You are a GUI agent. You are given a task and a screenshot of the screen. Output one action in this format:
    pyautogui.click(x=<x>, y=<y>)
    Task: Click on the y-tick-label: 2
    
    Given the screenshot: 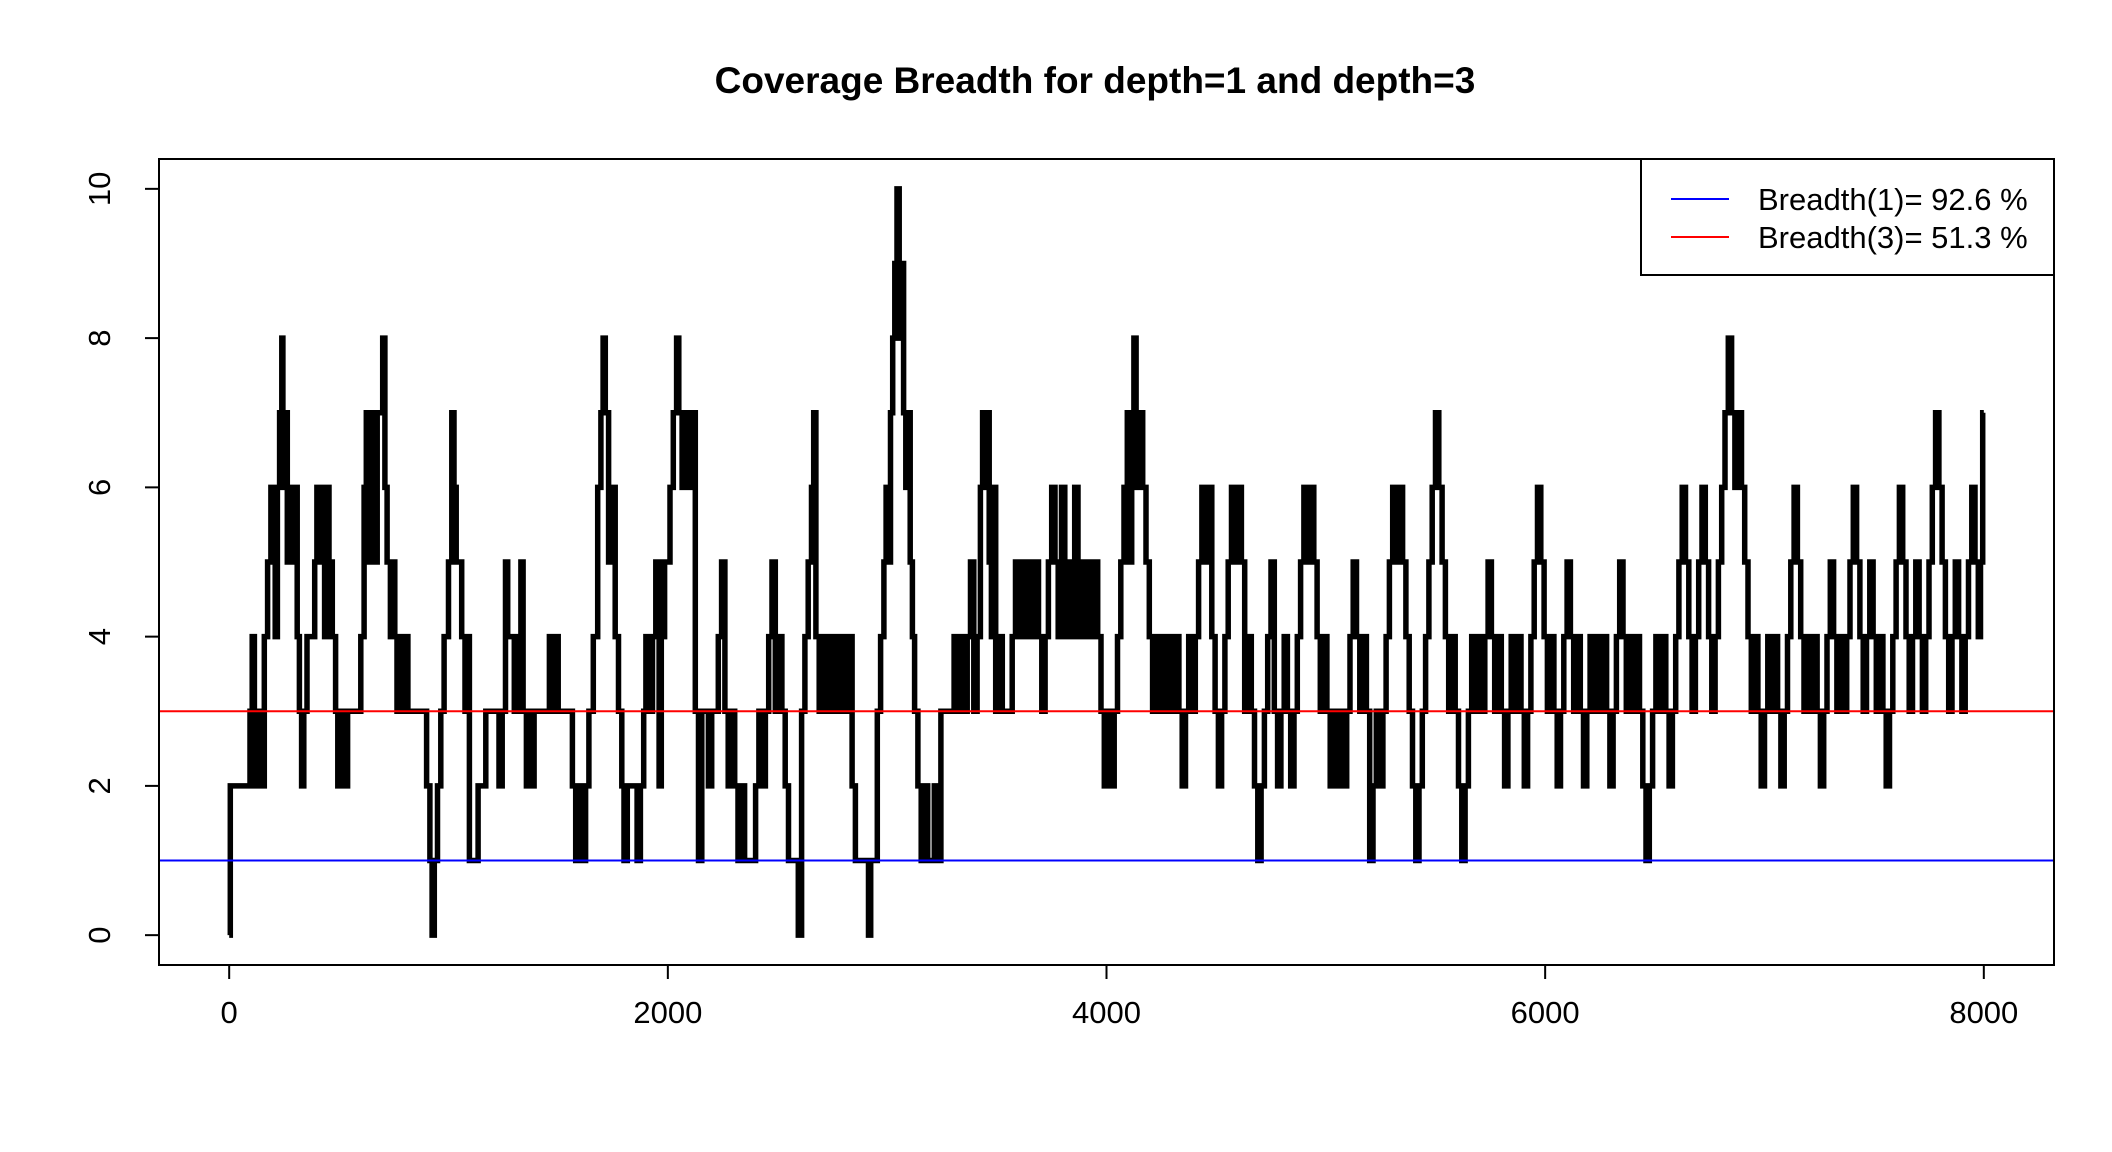 What is the action you would take?
    pyautogui.click(x=99, y=785)
    